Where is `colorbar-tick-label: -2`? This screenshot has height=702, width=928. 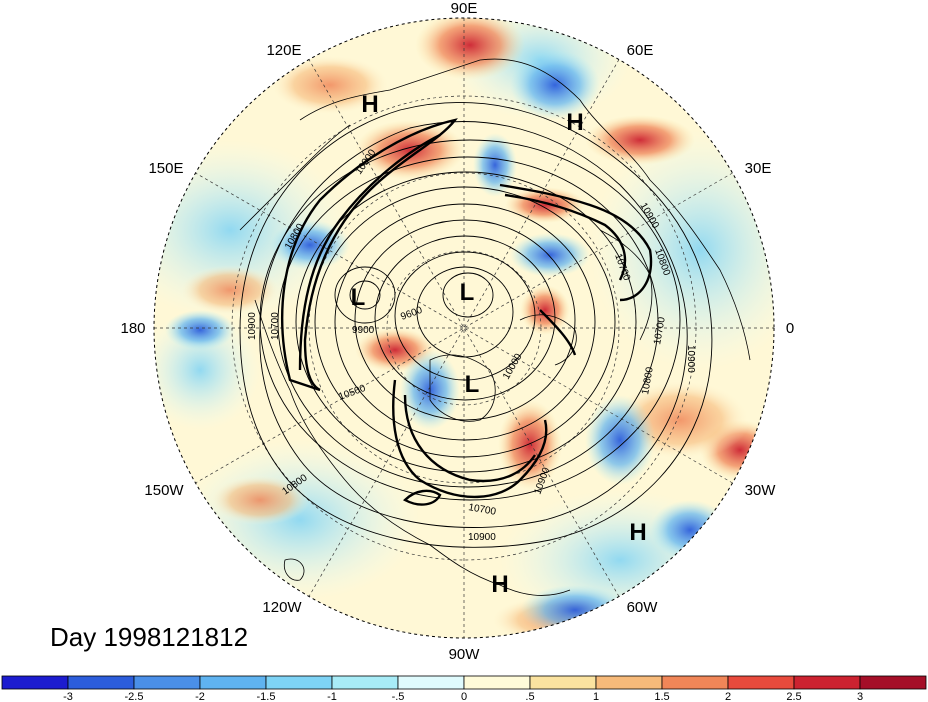 colorbar-tick-label: -2 is located at coordinates (200, 696).